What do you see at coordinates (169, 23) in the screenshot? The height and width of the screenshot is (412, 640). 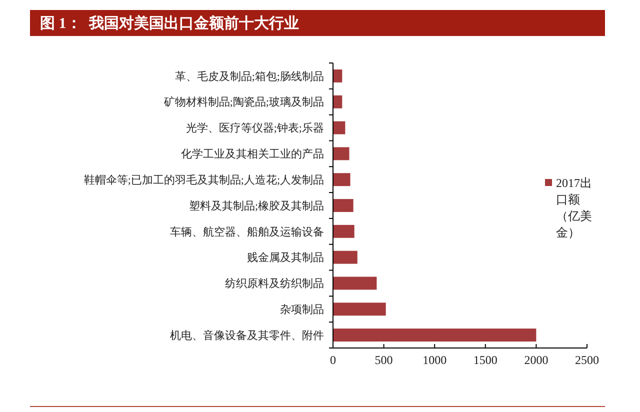 I see `text: 图 1： 我国对美国出口金额前十大行业` at bounding box center [169, 23].